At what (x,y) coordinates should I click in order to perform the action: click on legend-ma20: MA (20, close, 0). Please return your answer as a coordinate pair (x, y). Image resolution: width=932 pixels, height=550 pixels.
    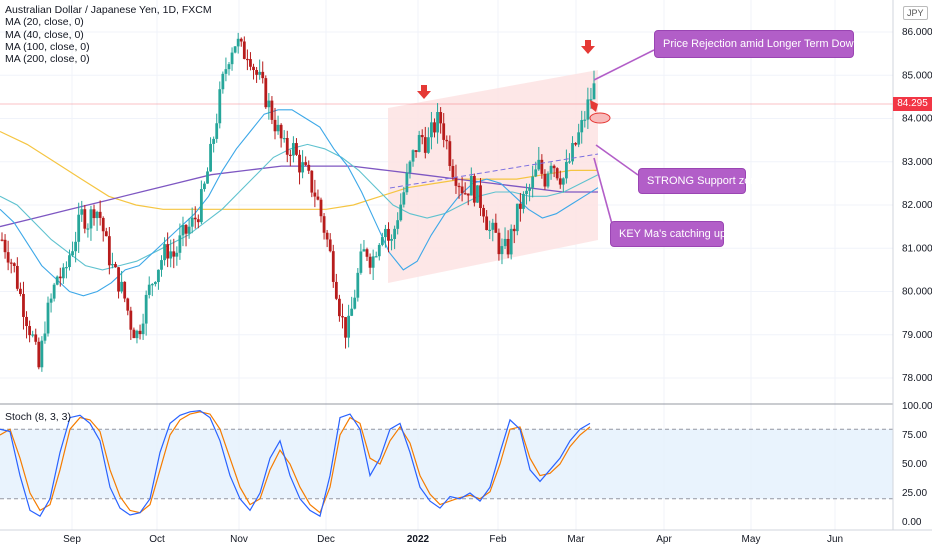
    Looking at the image, I should click on (44, 22).